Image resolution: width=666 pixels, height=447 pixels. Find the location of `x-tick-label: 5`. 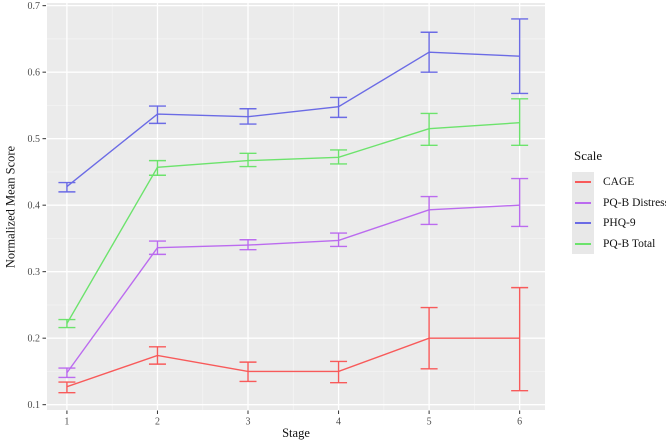

x-tick-label: 5 is located at coordinates (429, 422).